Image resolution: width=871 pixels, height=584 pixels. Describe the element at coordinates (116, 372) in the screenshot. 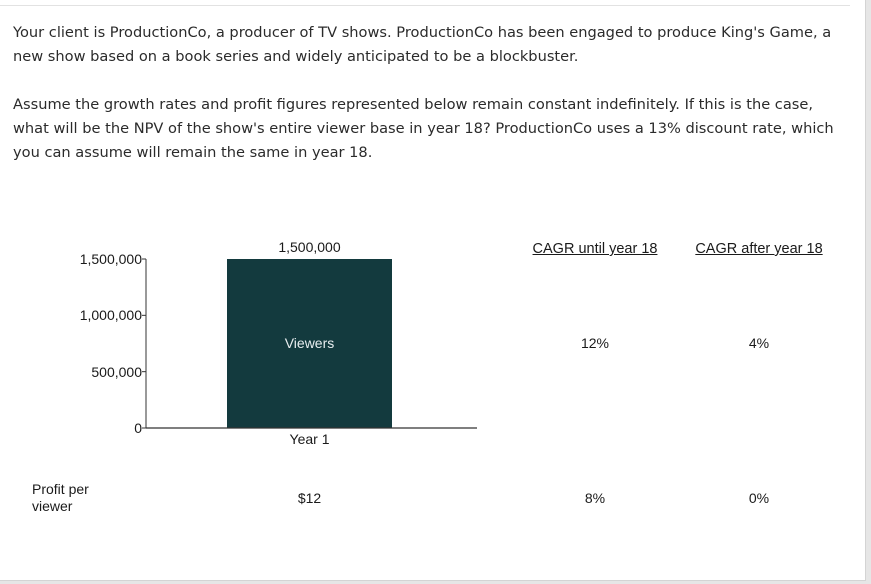

I see `y-tick-label: 500,000` at that location.